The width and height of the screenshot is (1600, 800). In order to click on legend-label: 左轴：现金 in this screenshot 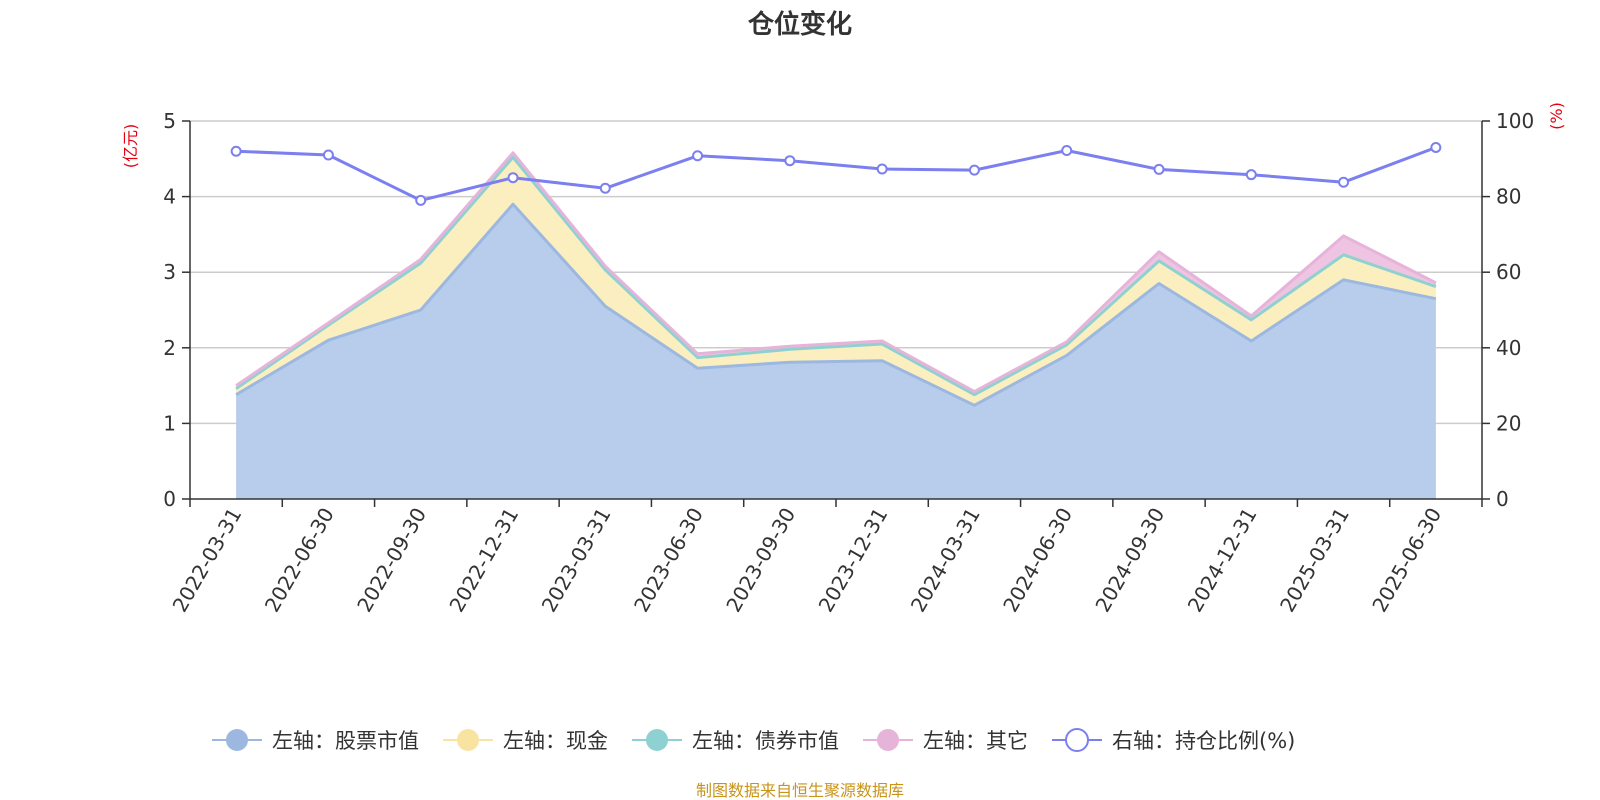, I will do `click(555, 741)`.